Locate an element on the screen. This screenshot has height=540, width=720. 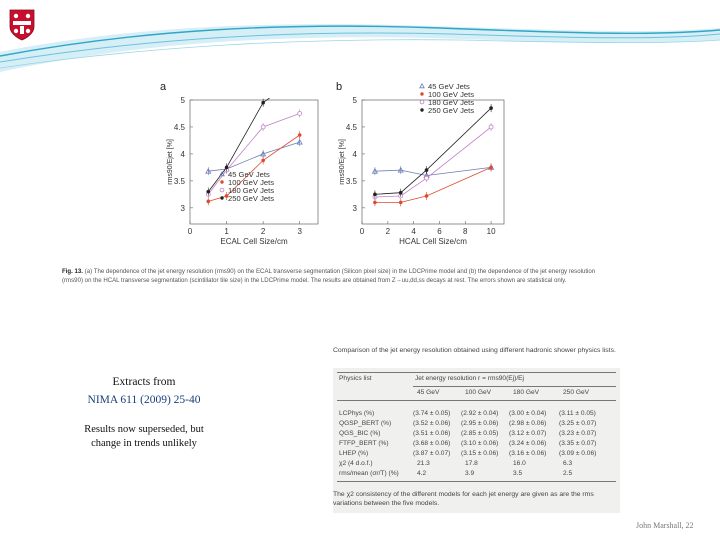
university-crest-icon is located at coordinates (22, 25).